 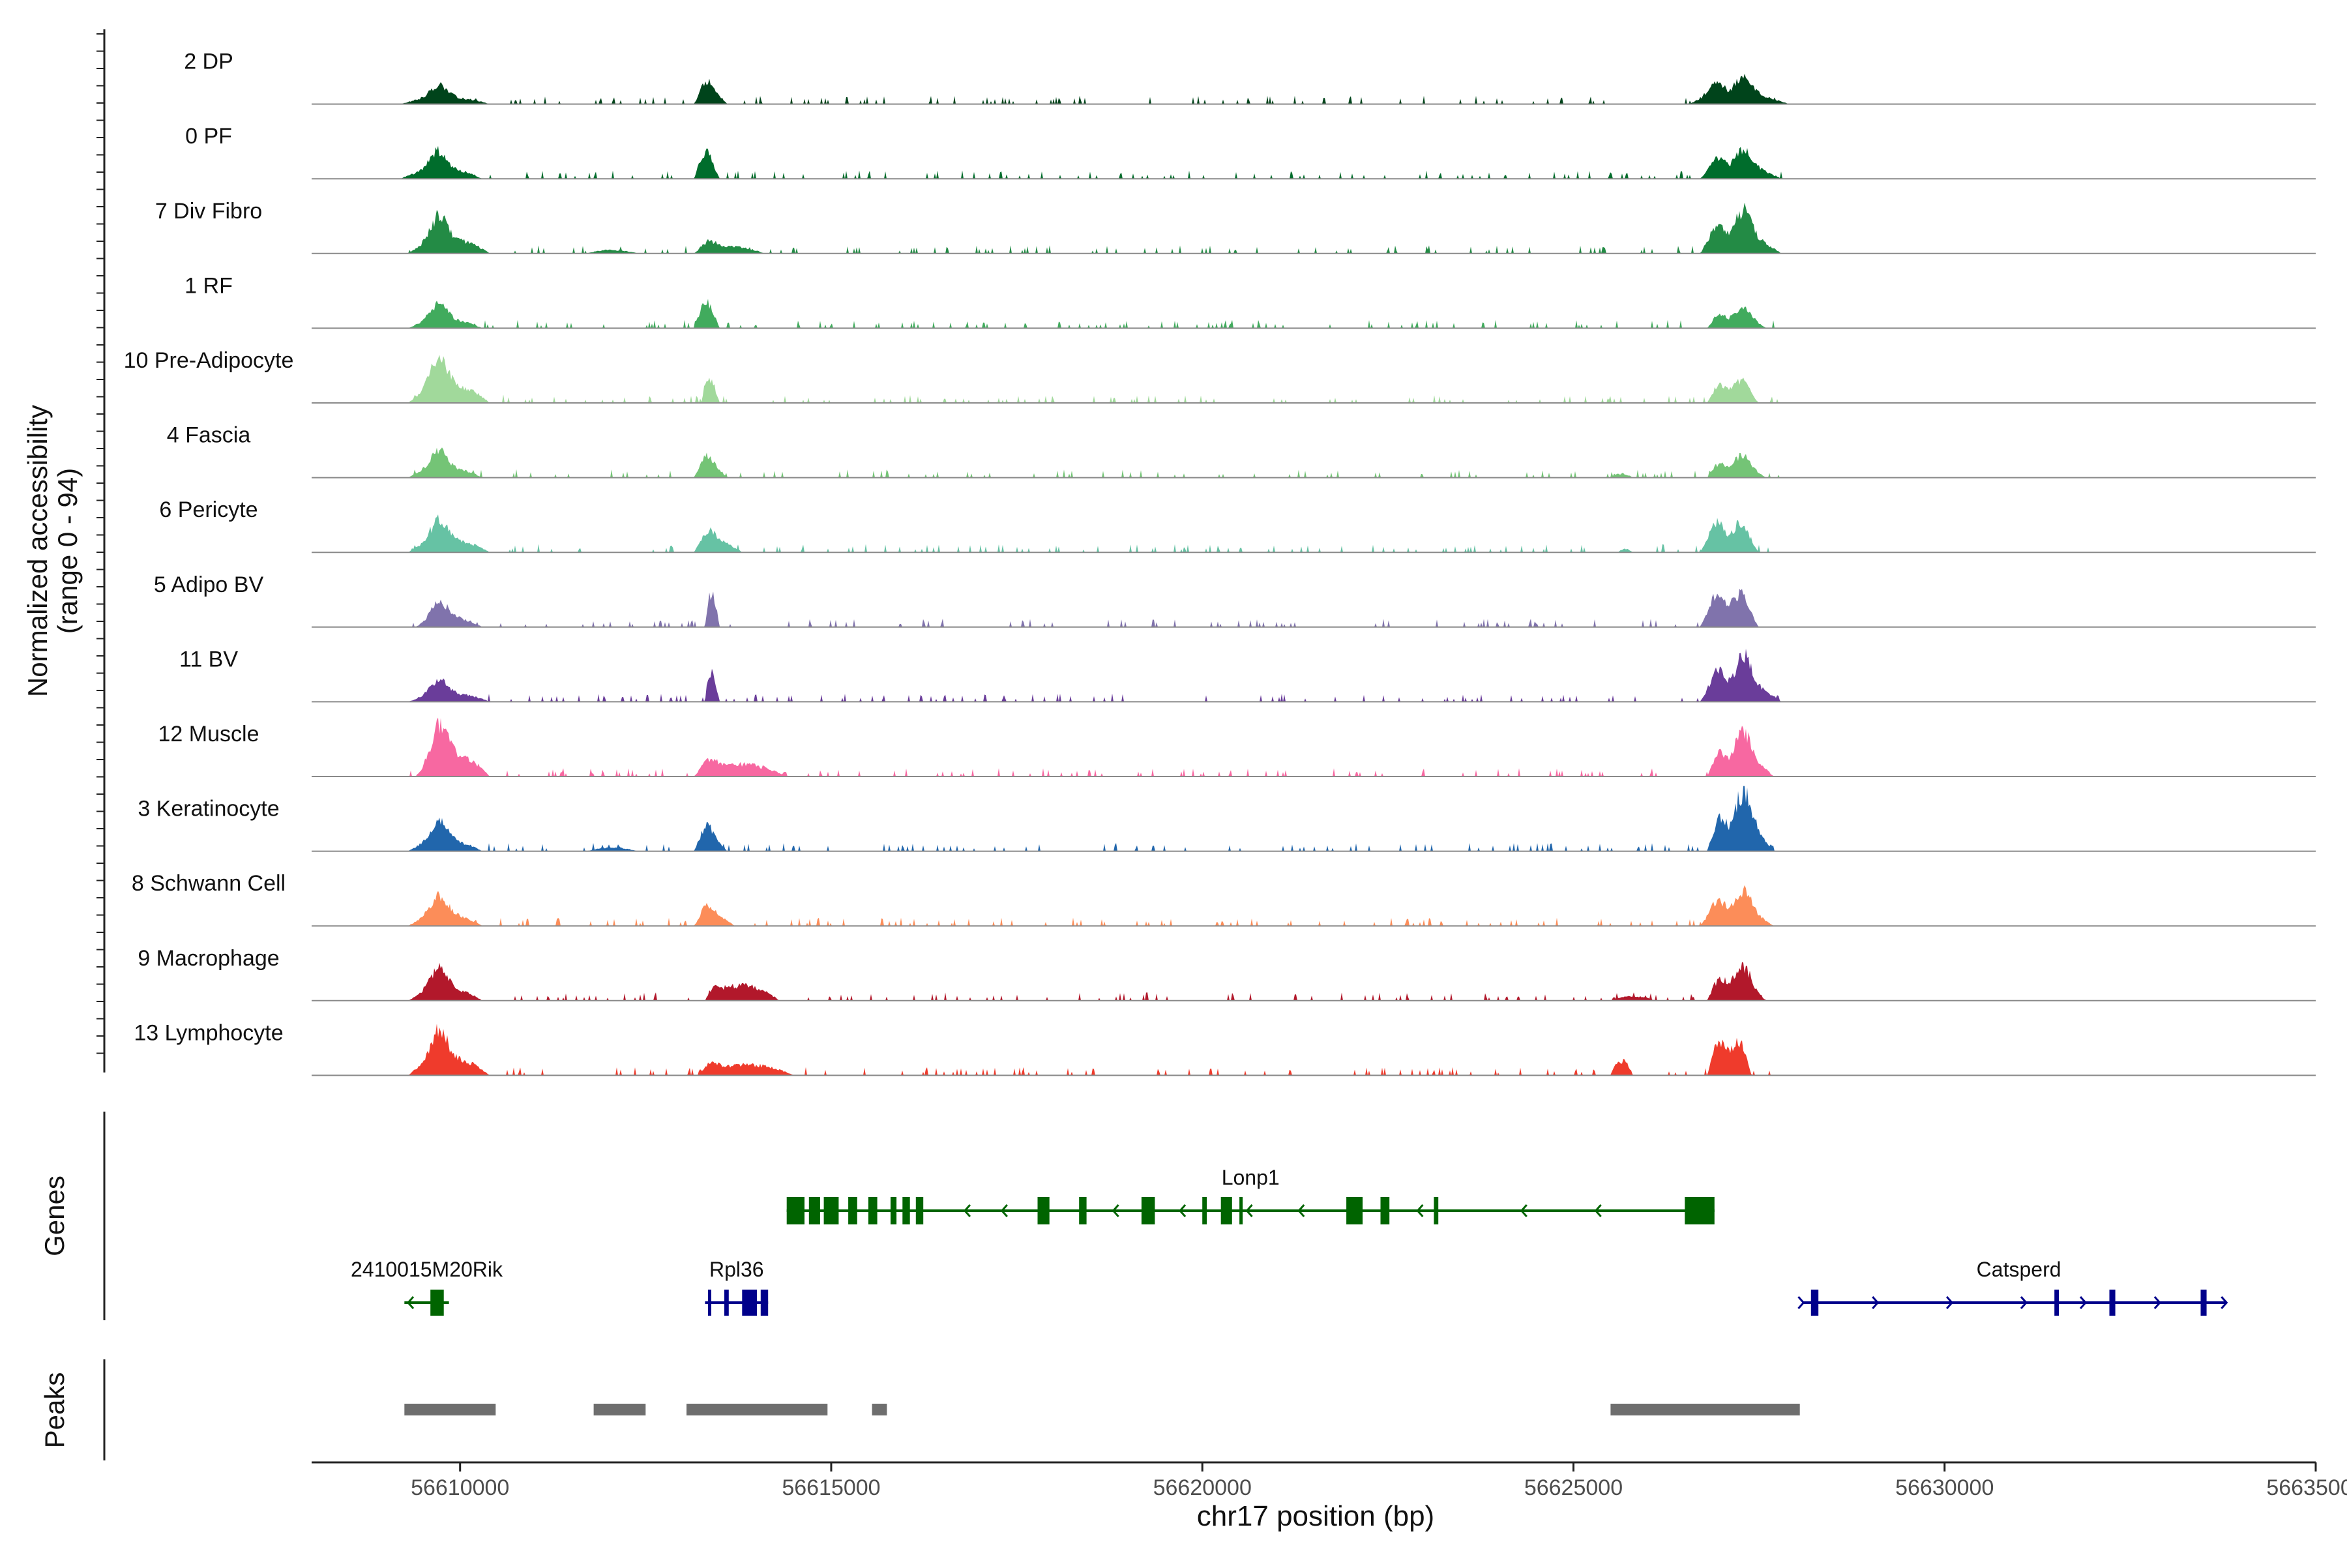 I want to click on gene-model: Rpl36, so click(x=737, y=1287).